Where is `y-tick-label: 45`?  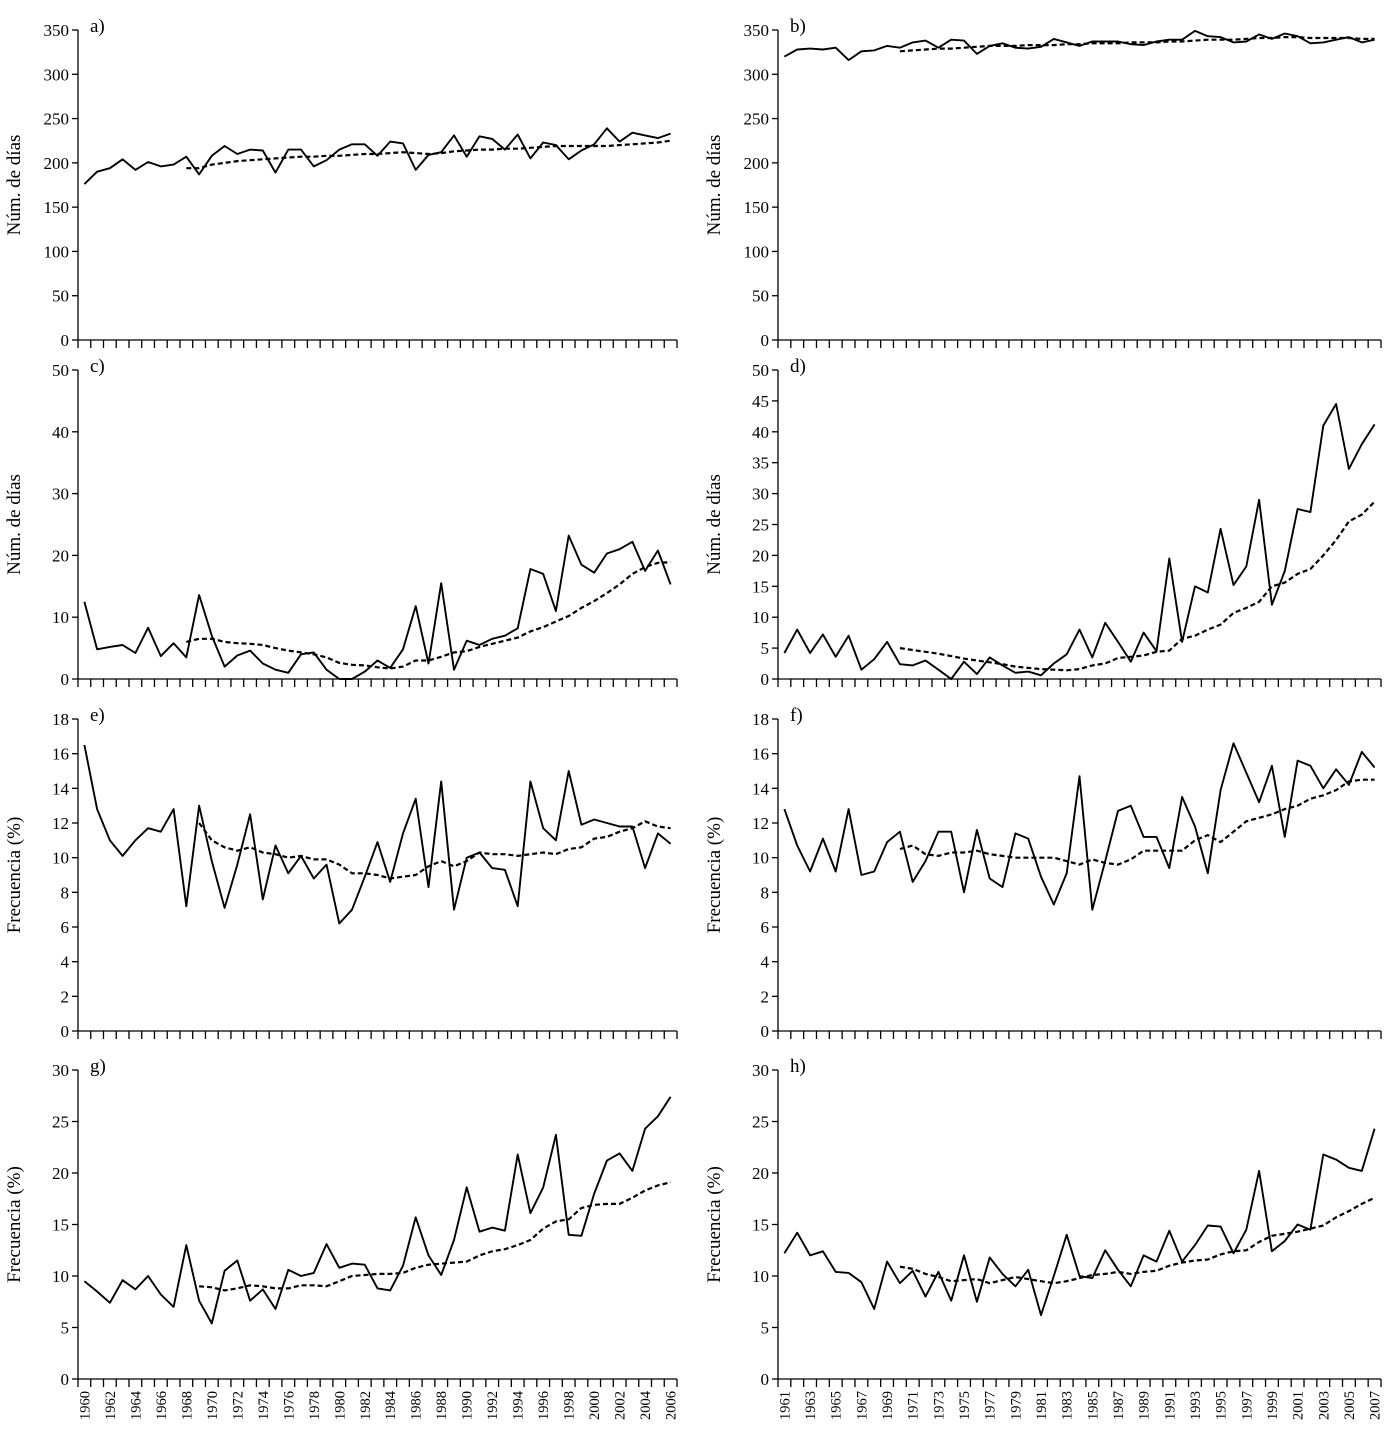
y-tick-label: 45 is located at coordinates (760, 401).